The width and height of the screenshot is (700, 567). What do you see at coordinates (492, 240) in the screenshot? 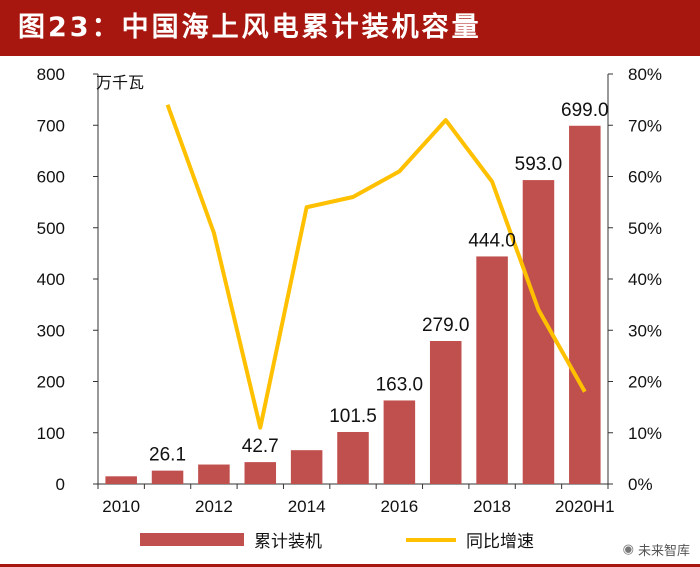
I see `bar-data-label: 444.0` at bounding box center [492, 240].